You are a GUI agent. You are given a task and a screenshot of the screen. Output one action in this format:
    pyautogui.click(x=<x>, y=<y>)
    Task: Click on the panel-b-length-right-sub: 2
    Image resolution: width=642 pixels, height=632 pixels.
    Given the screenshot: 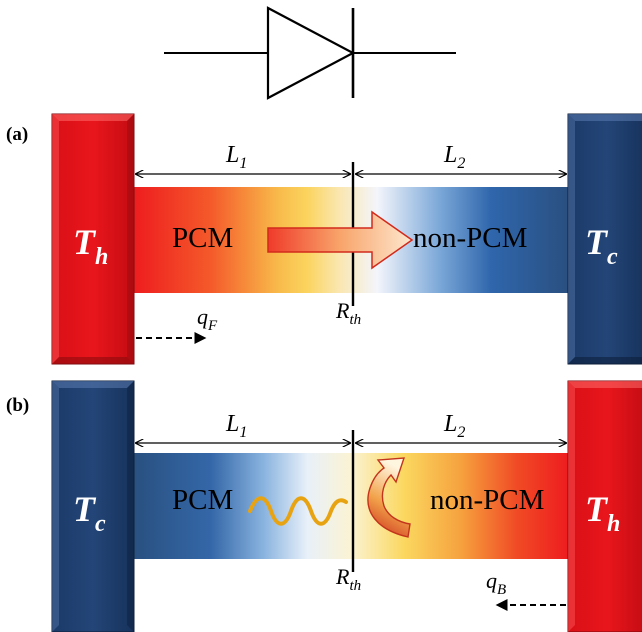 What is the action you would take?
    pyautogui.click(x=461, y=432)
    